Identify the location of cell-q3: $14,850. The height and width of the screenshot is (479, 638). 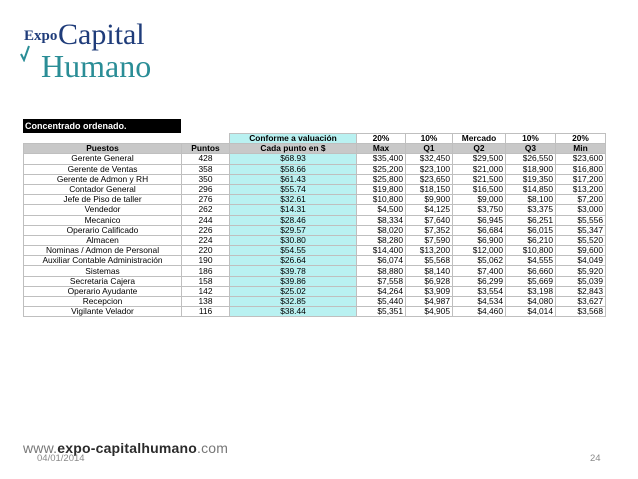
(530, 189).